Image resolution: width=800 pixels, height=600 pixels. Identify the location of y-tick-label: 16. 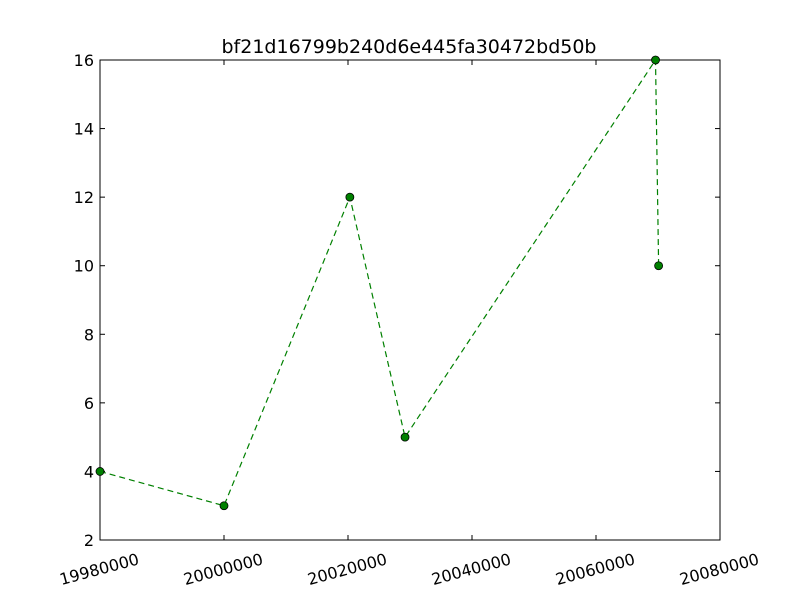
(84, 60).